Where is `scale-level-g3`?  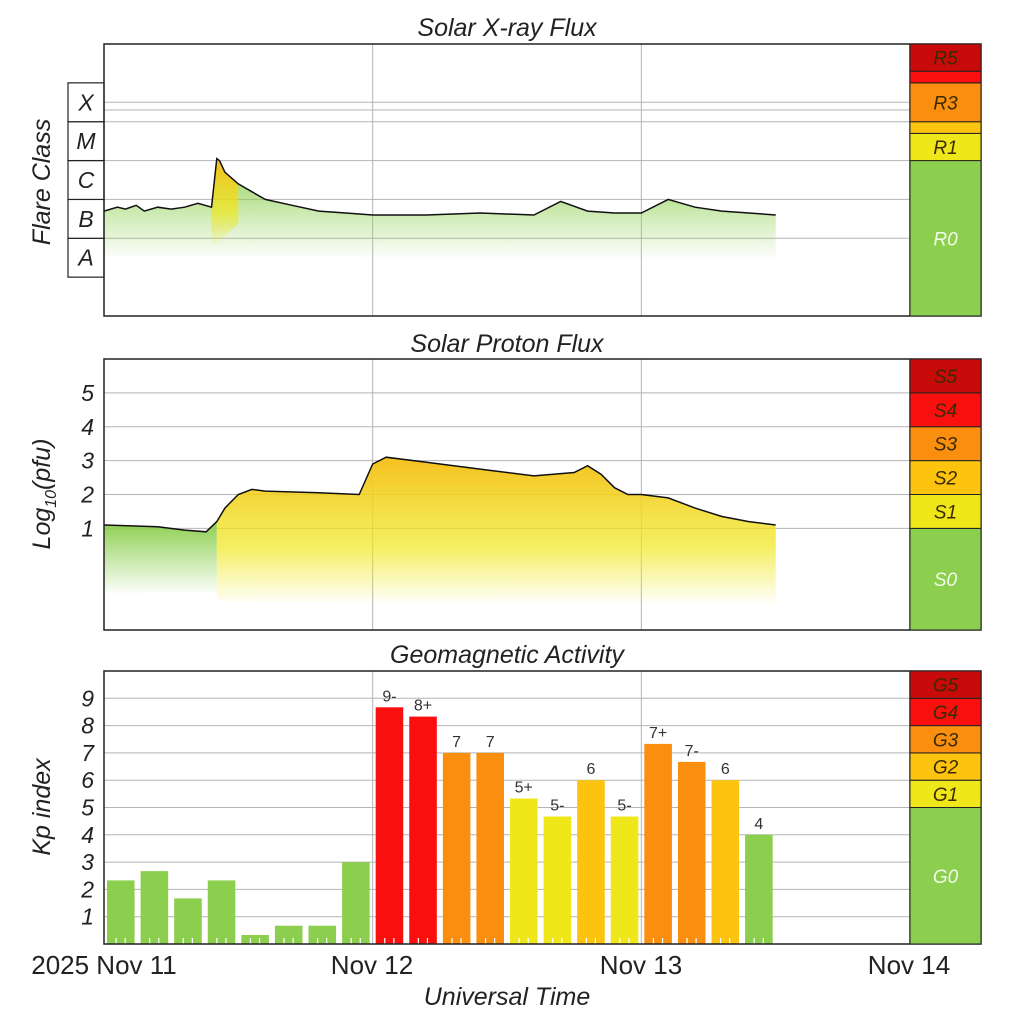
scale-level-g3 is located at coordinates (945, 739).